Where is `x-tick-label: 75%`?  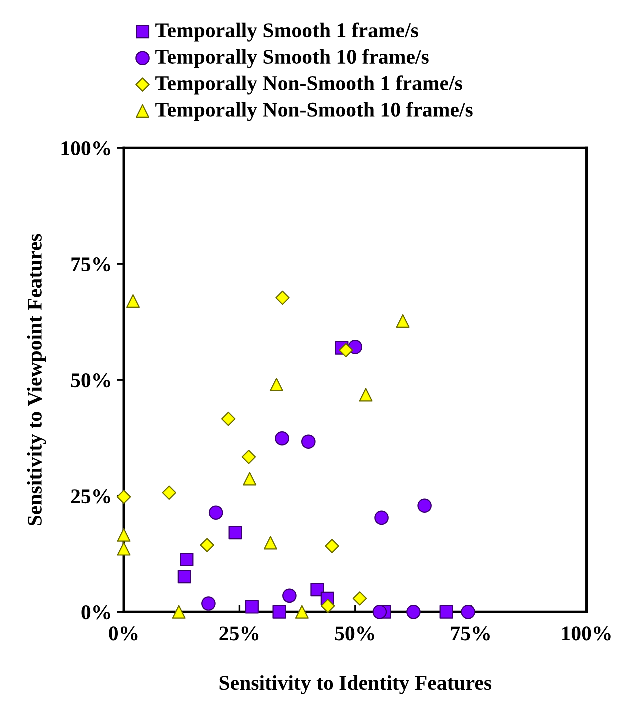 x-tick-label: 75% is located at coordinates (470, 633).